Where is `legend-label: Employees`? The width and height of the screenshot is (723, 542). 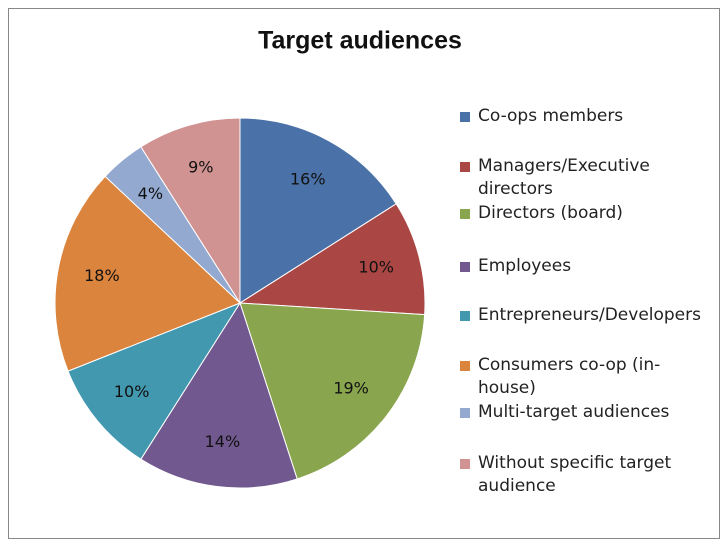 legend-label: Employees is located at coordinates (525, 266).